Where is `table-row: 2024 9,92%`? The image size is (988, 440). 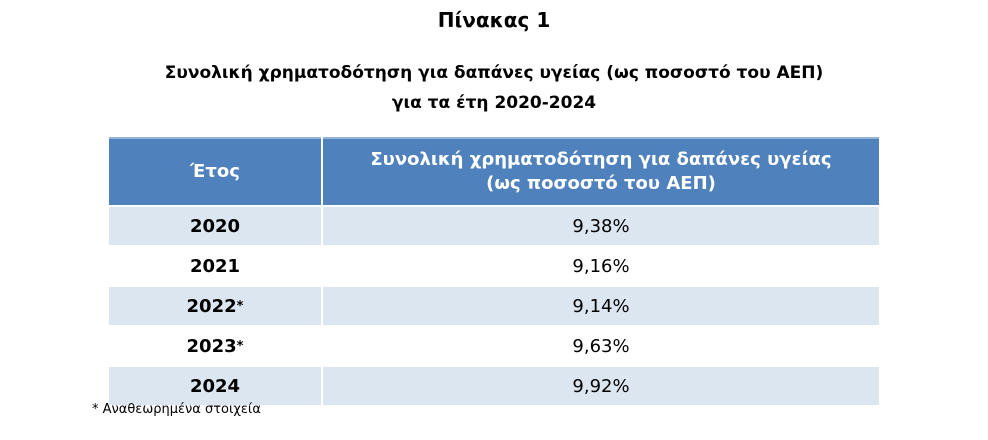 table-row: 2024 9,92% is located at coordinates (494, 386).